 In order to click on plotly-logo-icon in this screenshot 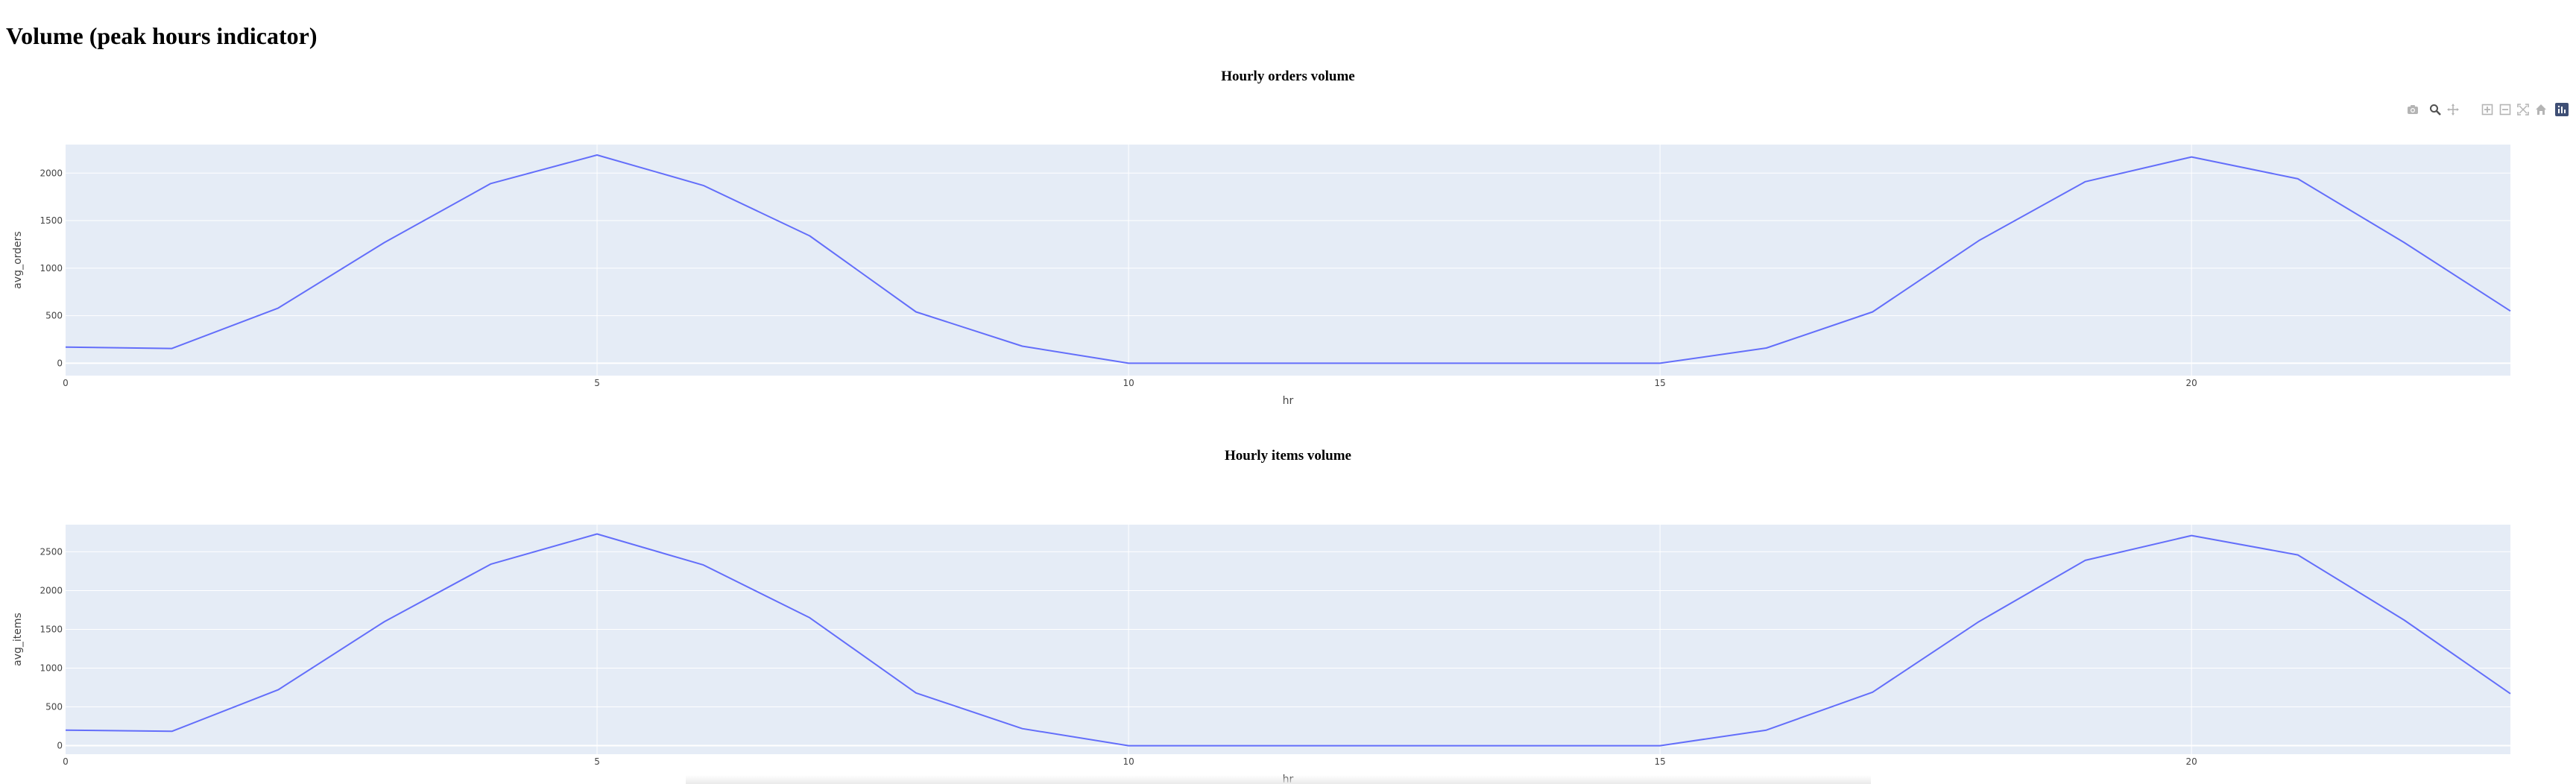, I will do `click(2562, 109)`.